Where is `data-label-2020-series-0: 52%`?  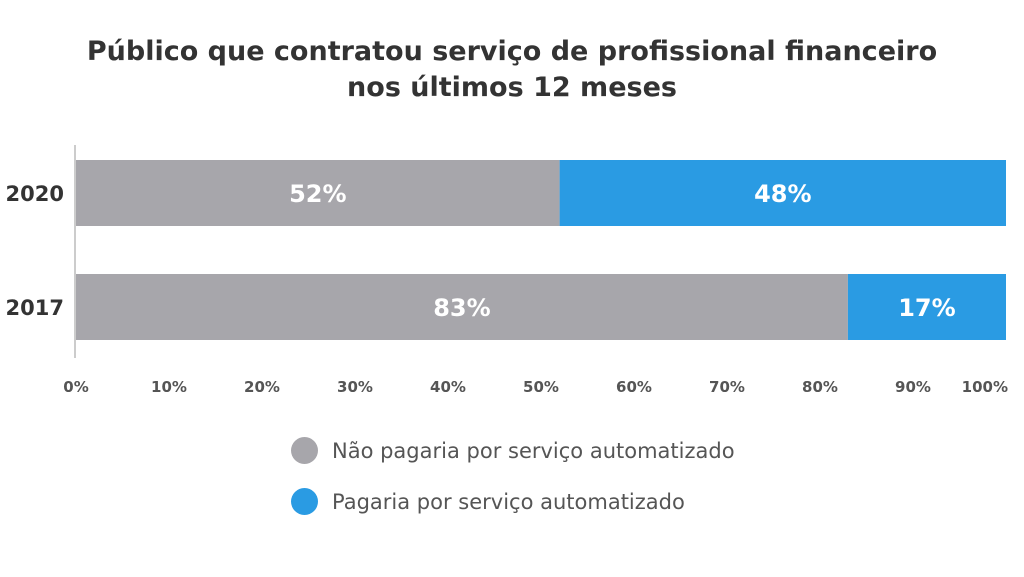
data-label-2020-series-0: 52% is located at coordinates (317, 194).